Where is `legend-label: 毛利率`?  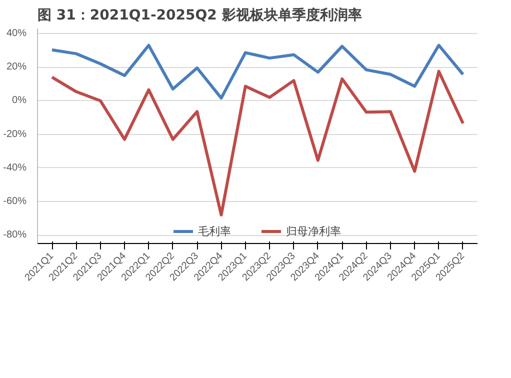 legend-label: 毛利率 is located at coordinates (214, 231).